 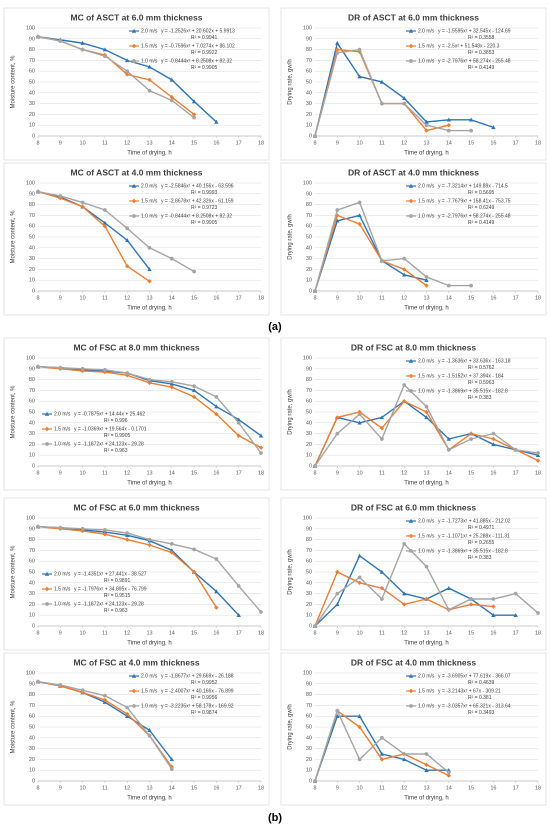 I want to click on legend-r2: R² = 0.3493, so click(x=481, y=713).